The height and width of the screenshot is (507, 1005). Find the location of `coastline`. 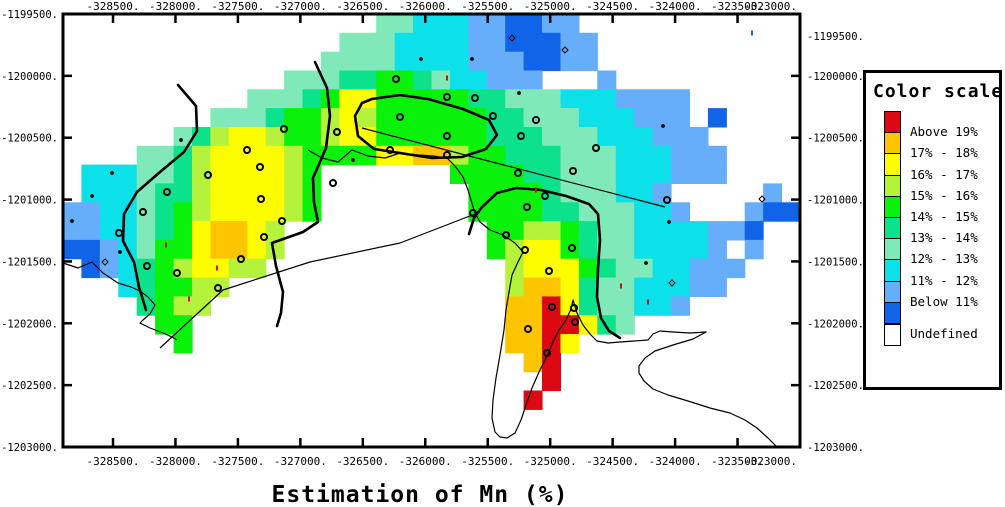

coastline is located at coordinates (513, 167).